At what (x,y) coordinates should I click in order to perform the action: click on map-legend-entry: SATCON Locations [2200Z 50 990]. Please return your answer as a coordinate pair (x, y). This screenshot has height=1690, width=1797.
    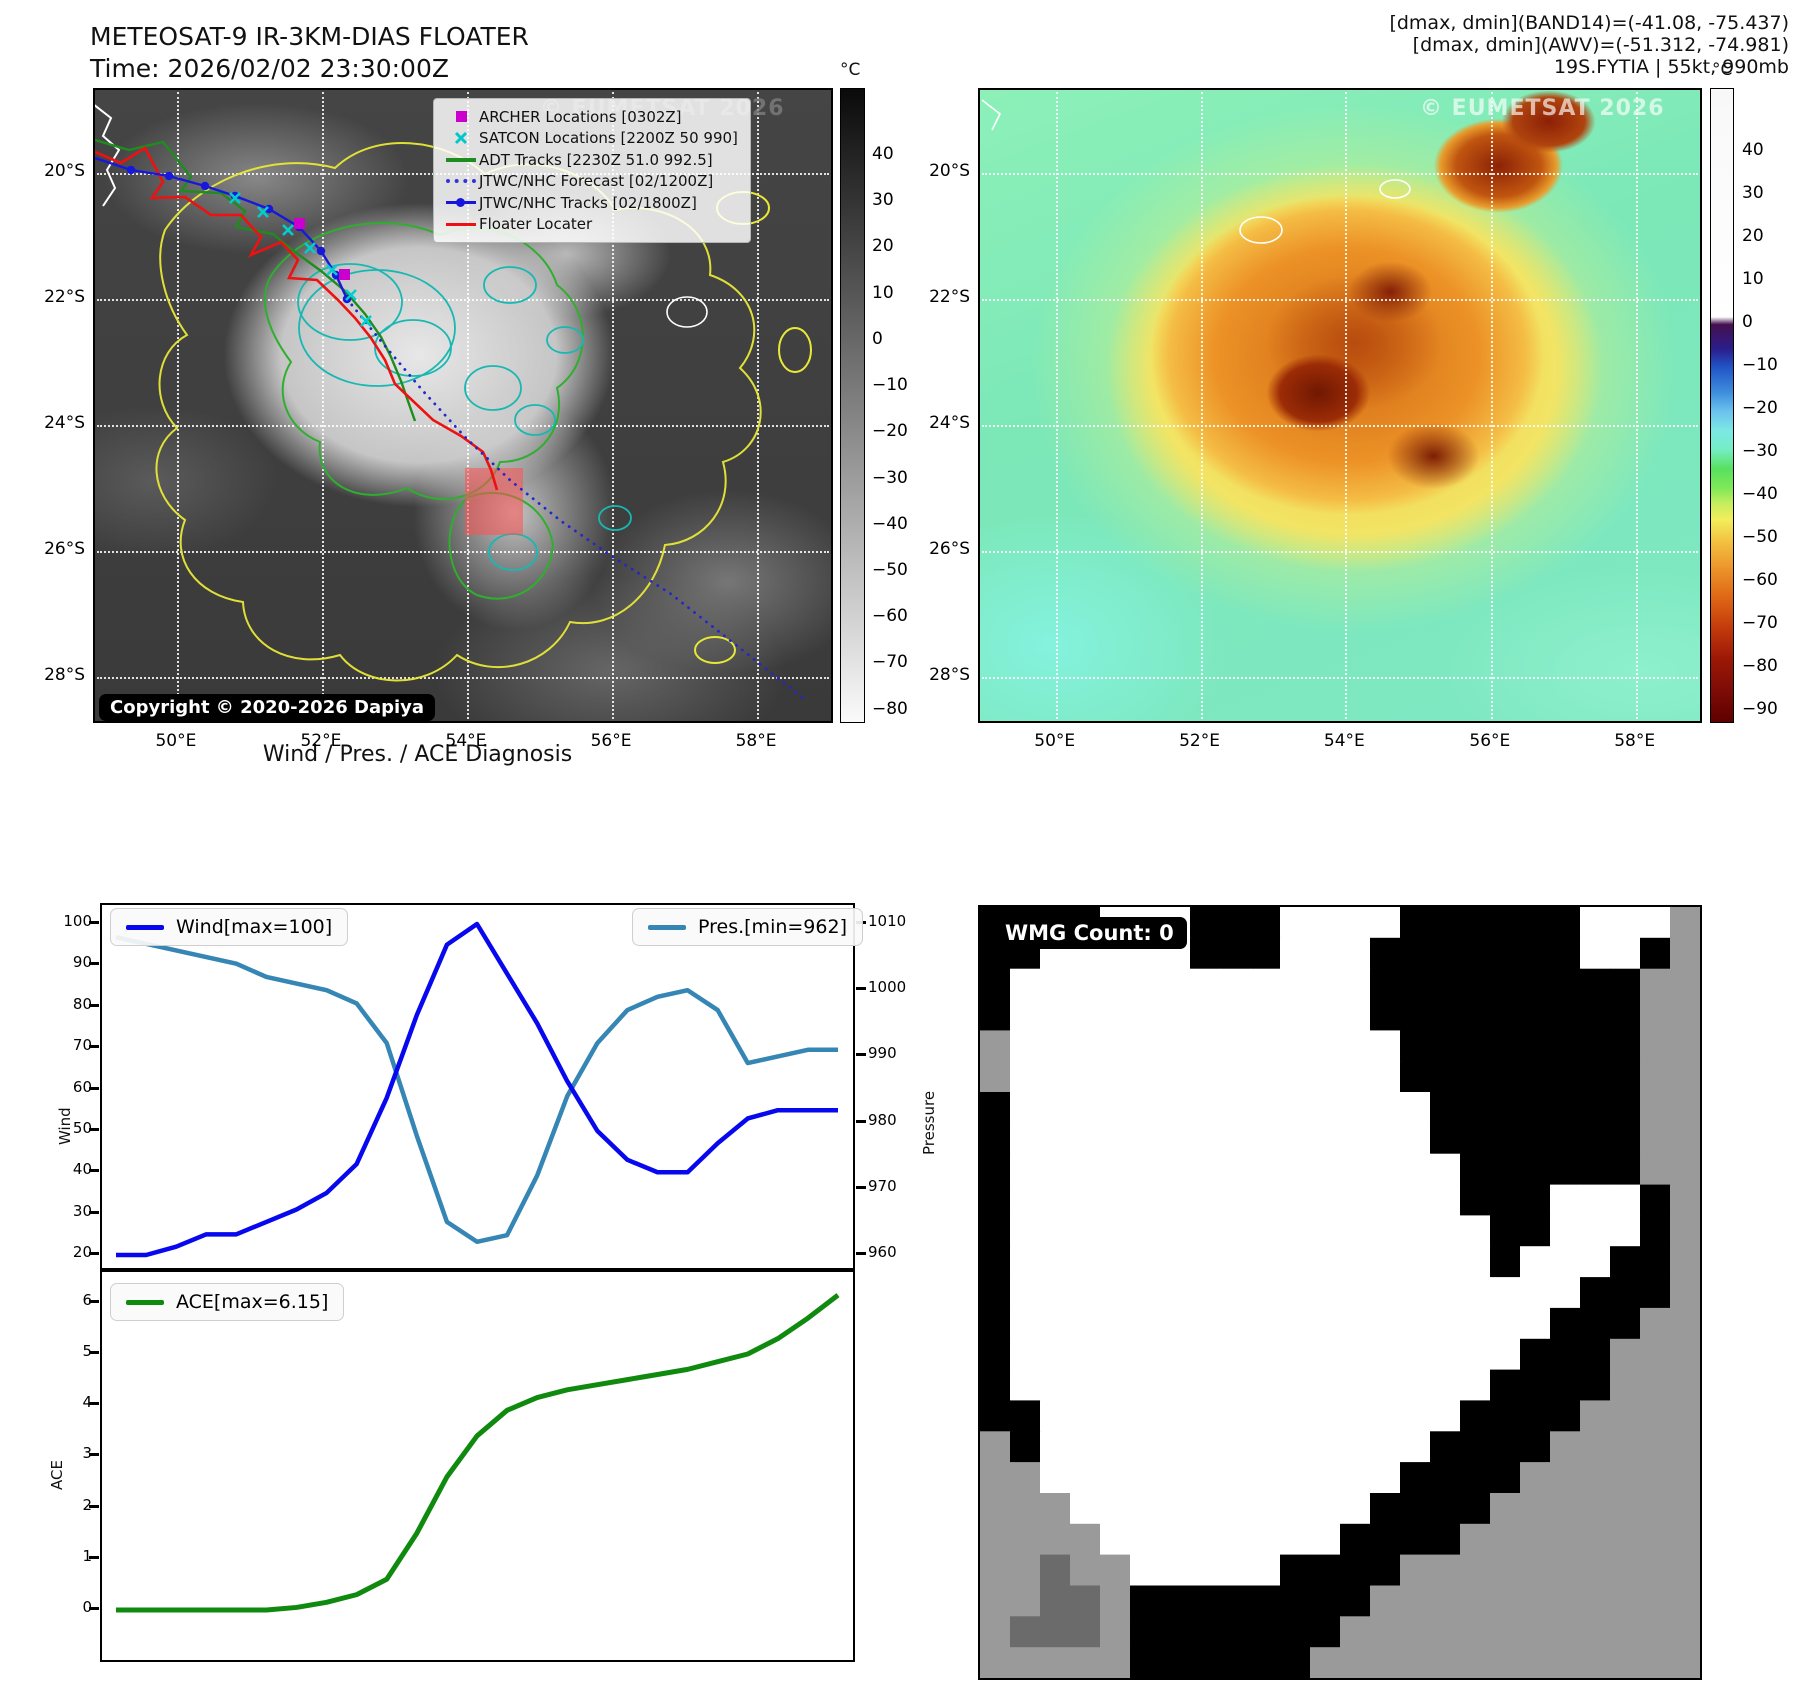
    Looking at the image, I should click on (592, 139).